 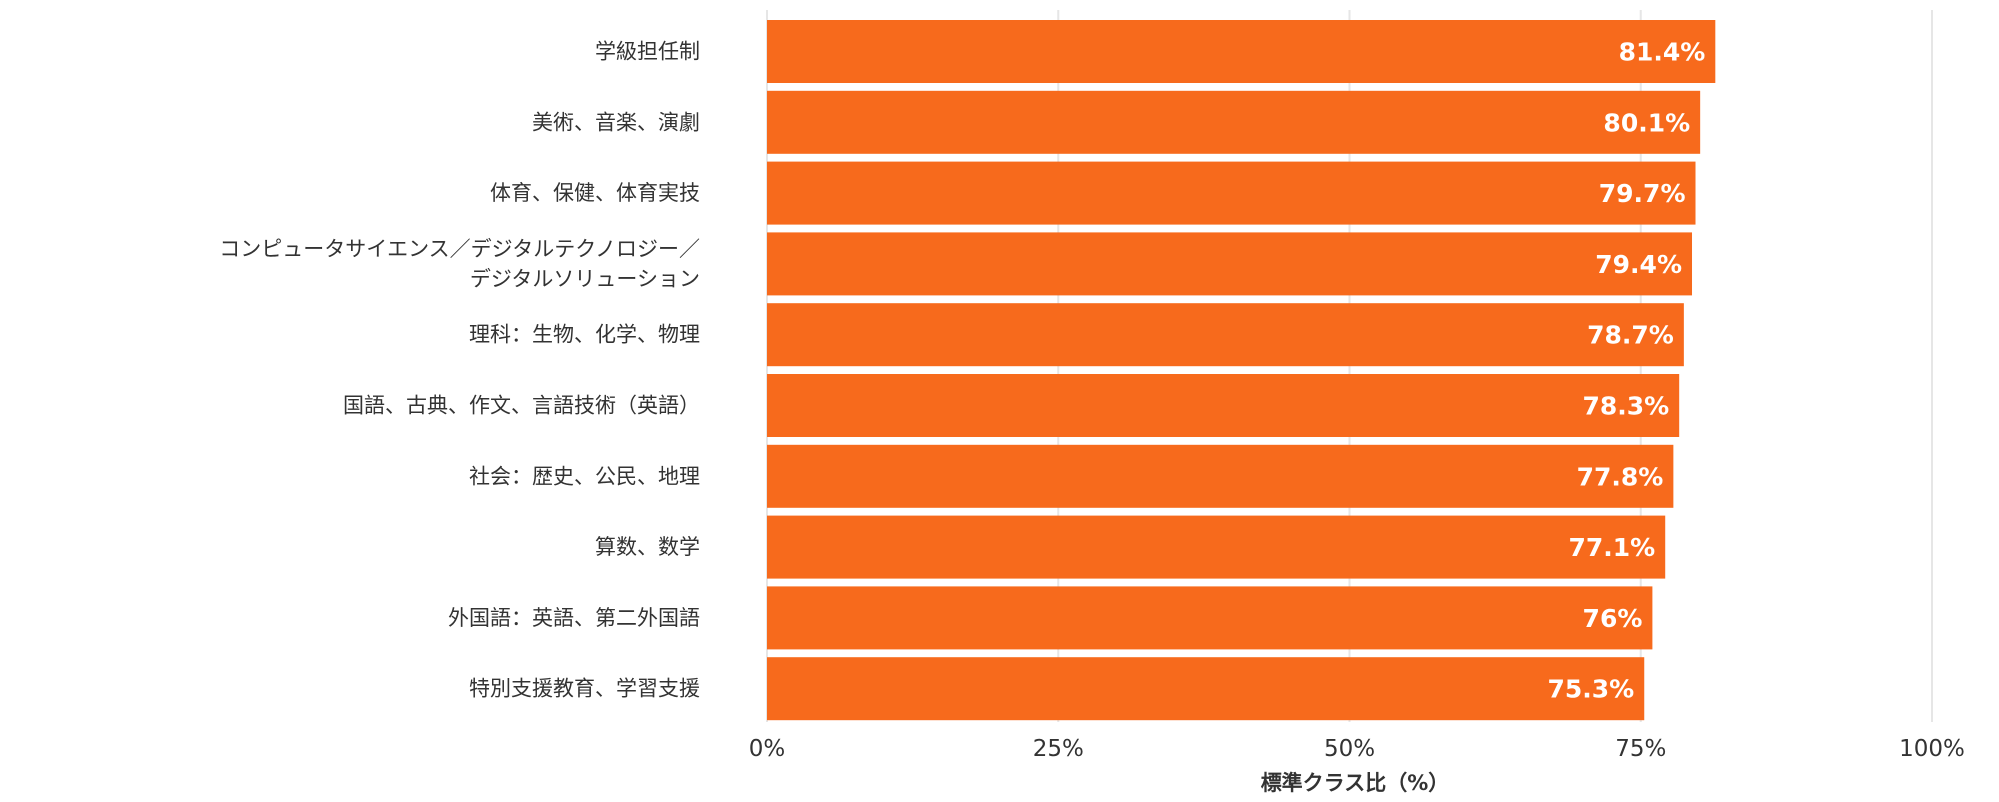 I want to click on category-label-line: 特別支援教育、学習支援, so click(x=584, y=689).